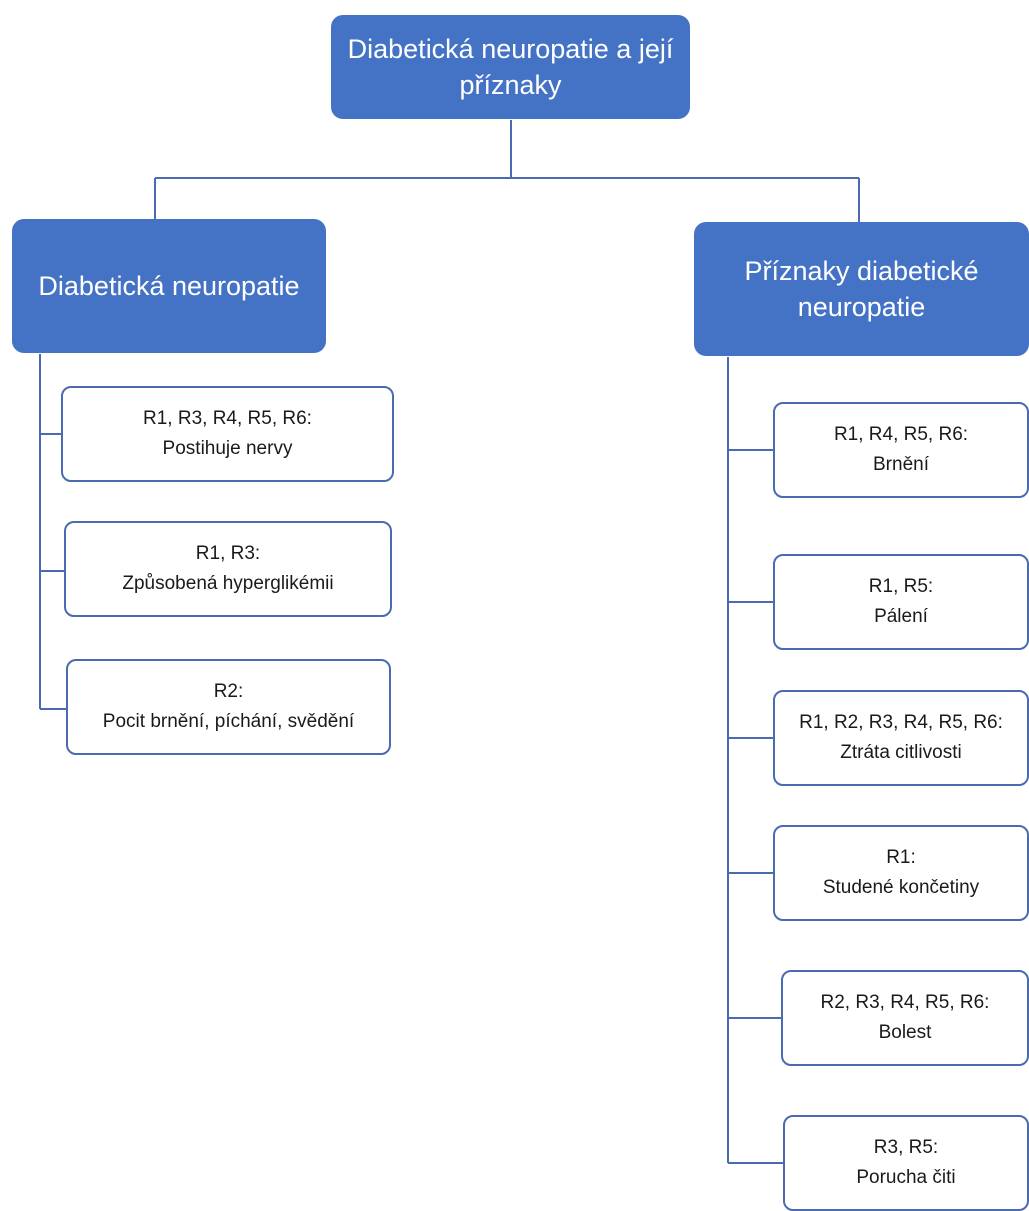 The image size is (1029, 1211). Describe the element at coordinates (906, 1163) in the screenshot. I see `leaf-node-porucha-citi: R3, R5: Porucha čiti` at that location.